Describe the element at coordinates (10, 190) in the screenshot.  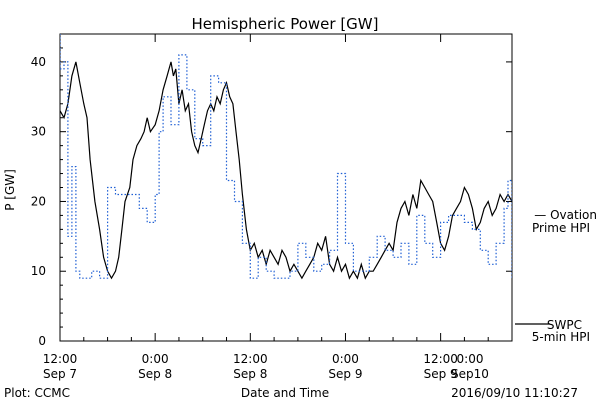
I see `y-axis-label: P [GW]` at that location.